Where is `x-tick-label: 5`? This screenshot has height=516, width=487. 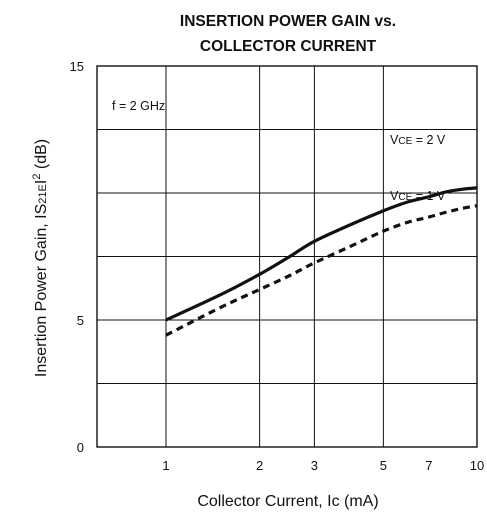 x-tick-label: 5 is located at coordinates (383, 465).